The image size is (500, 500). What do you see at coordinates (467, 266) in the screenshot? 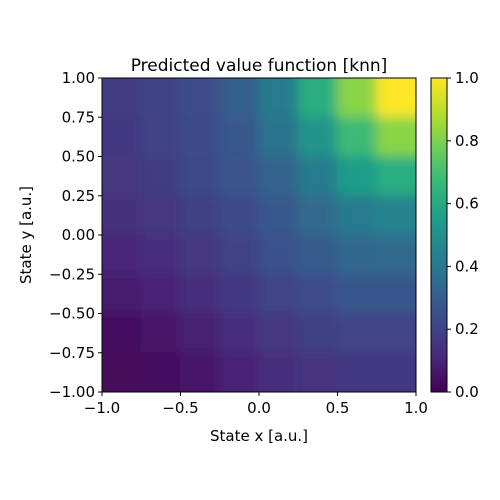
I see `colorbar-tick-label: 0.4` at bounding box center [467, 266].